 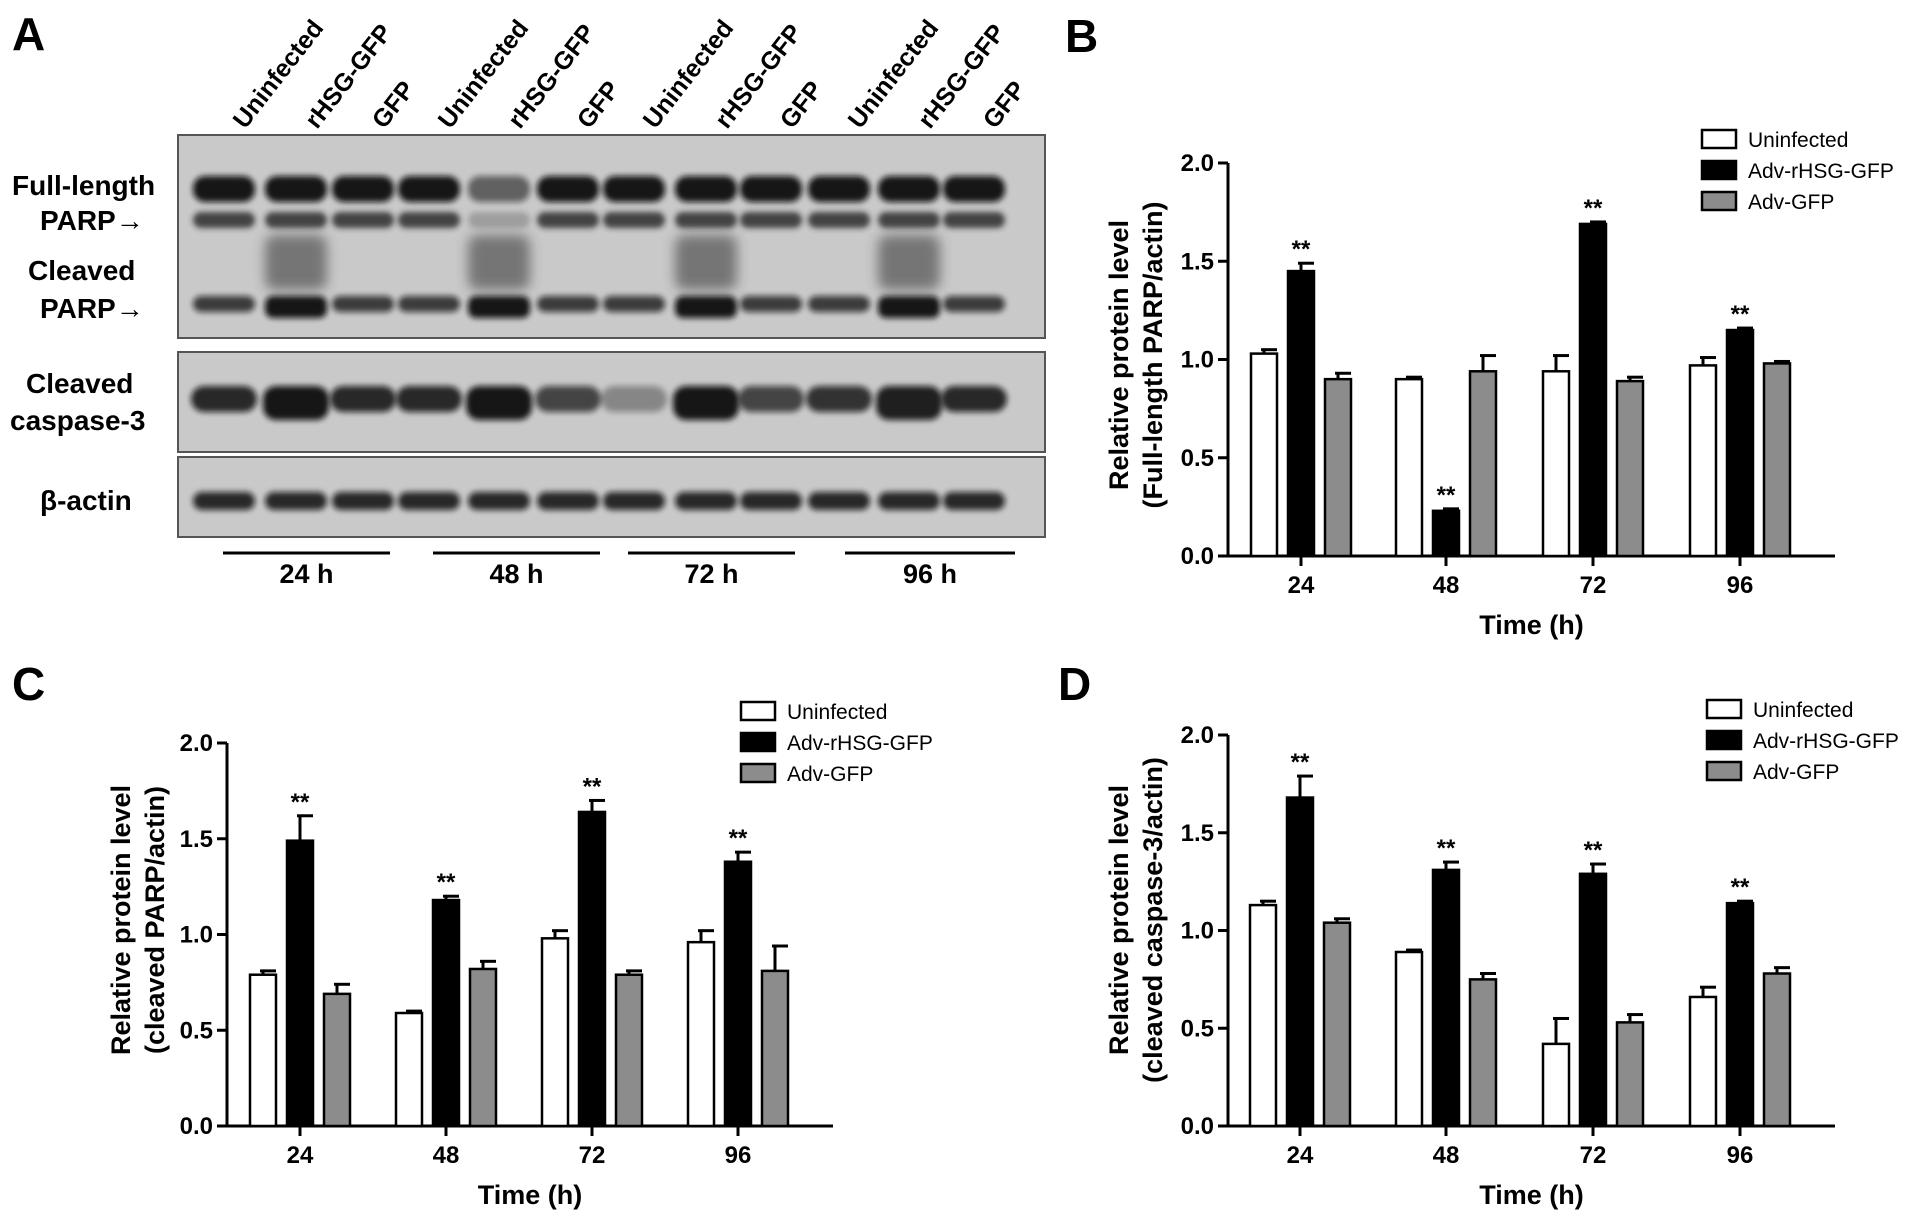 What do you see at coordinates (1446, 585) in the screenshot?
I see `x-tick-label: 48` at bounding box center [1446, 585].